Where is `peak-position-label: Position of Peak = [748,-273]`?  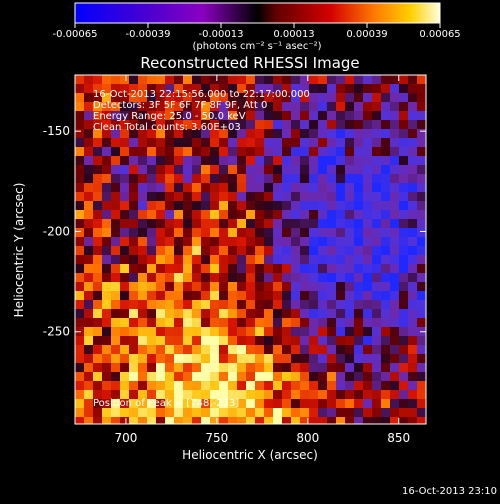
peak-position-label: Position of Peak = [748,-273] is located at coordinates (166, 403).